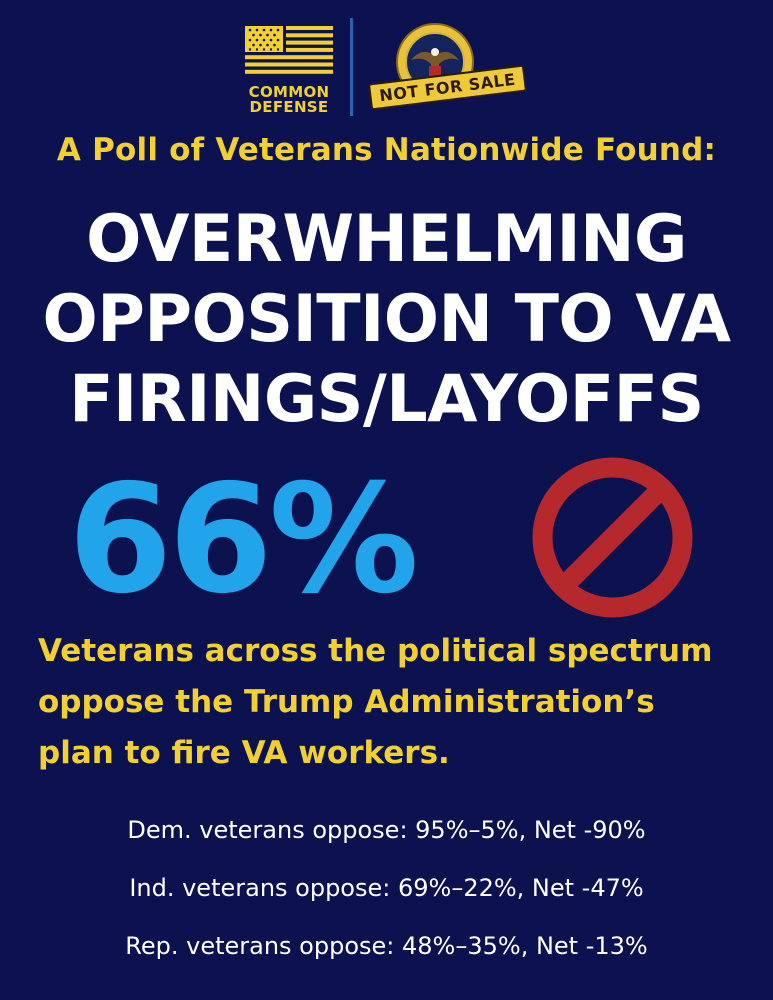  I want to click on logo-divider, so click(351, 67).